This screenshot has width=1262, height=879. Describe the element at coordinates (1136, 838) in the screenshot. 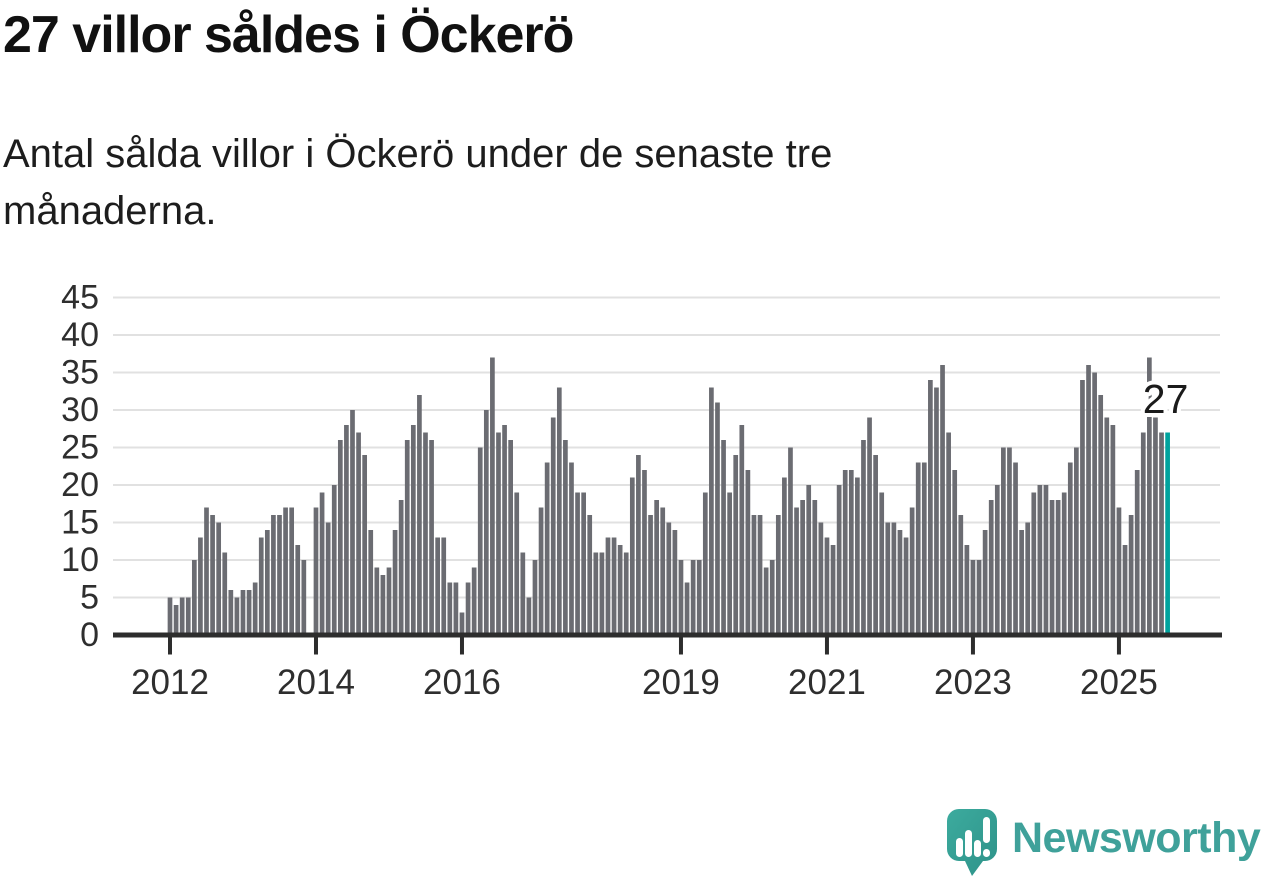

I see `newsworthy-logo-text: Newsworthy` at that location.